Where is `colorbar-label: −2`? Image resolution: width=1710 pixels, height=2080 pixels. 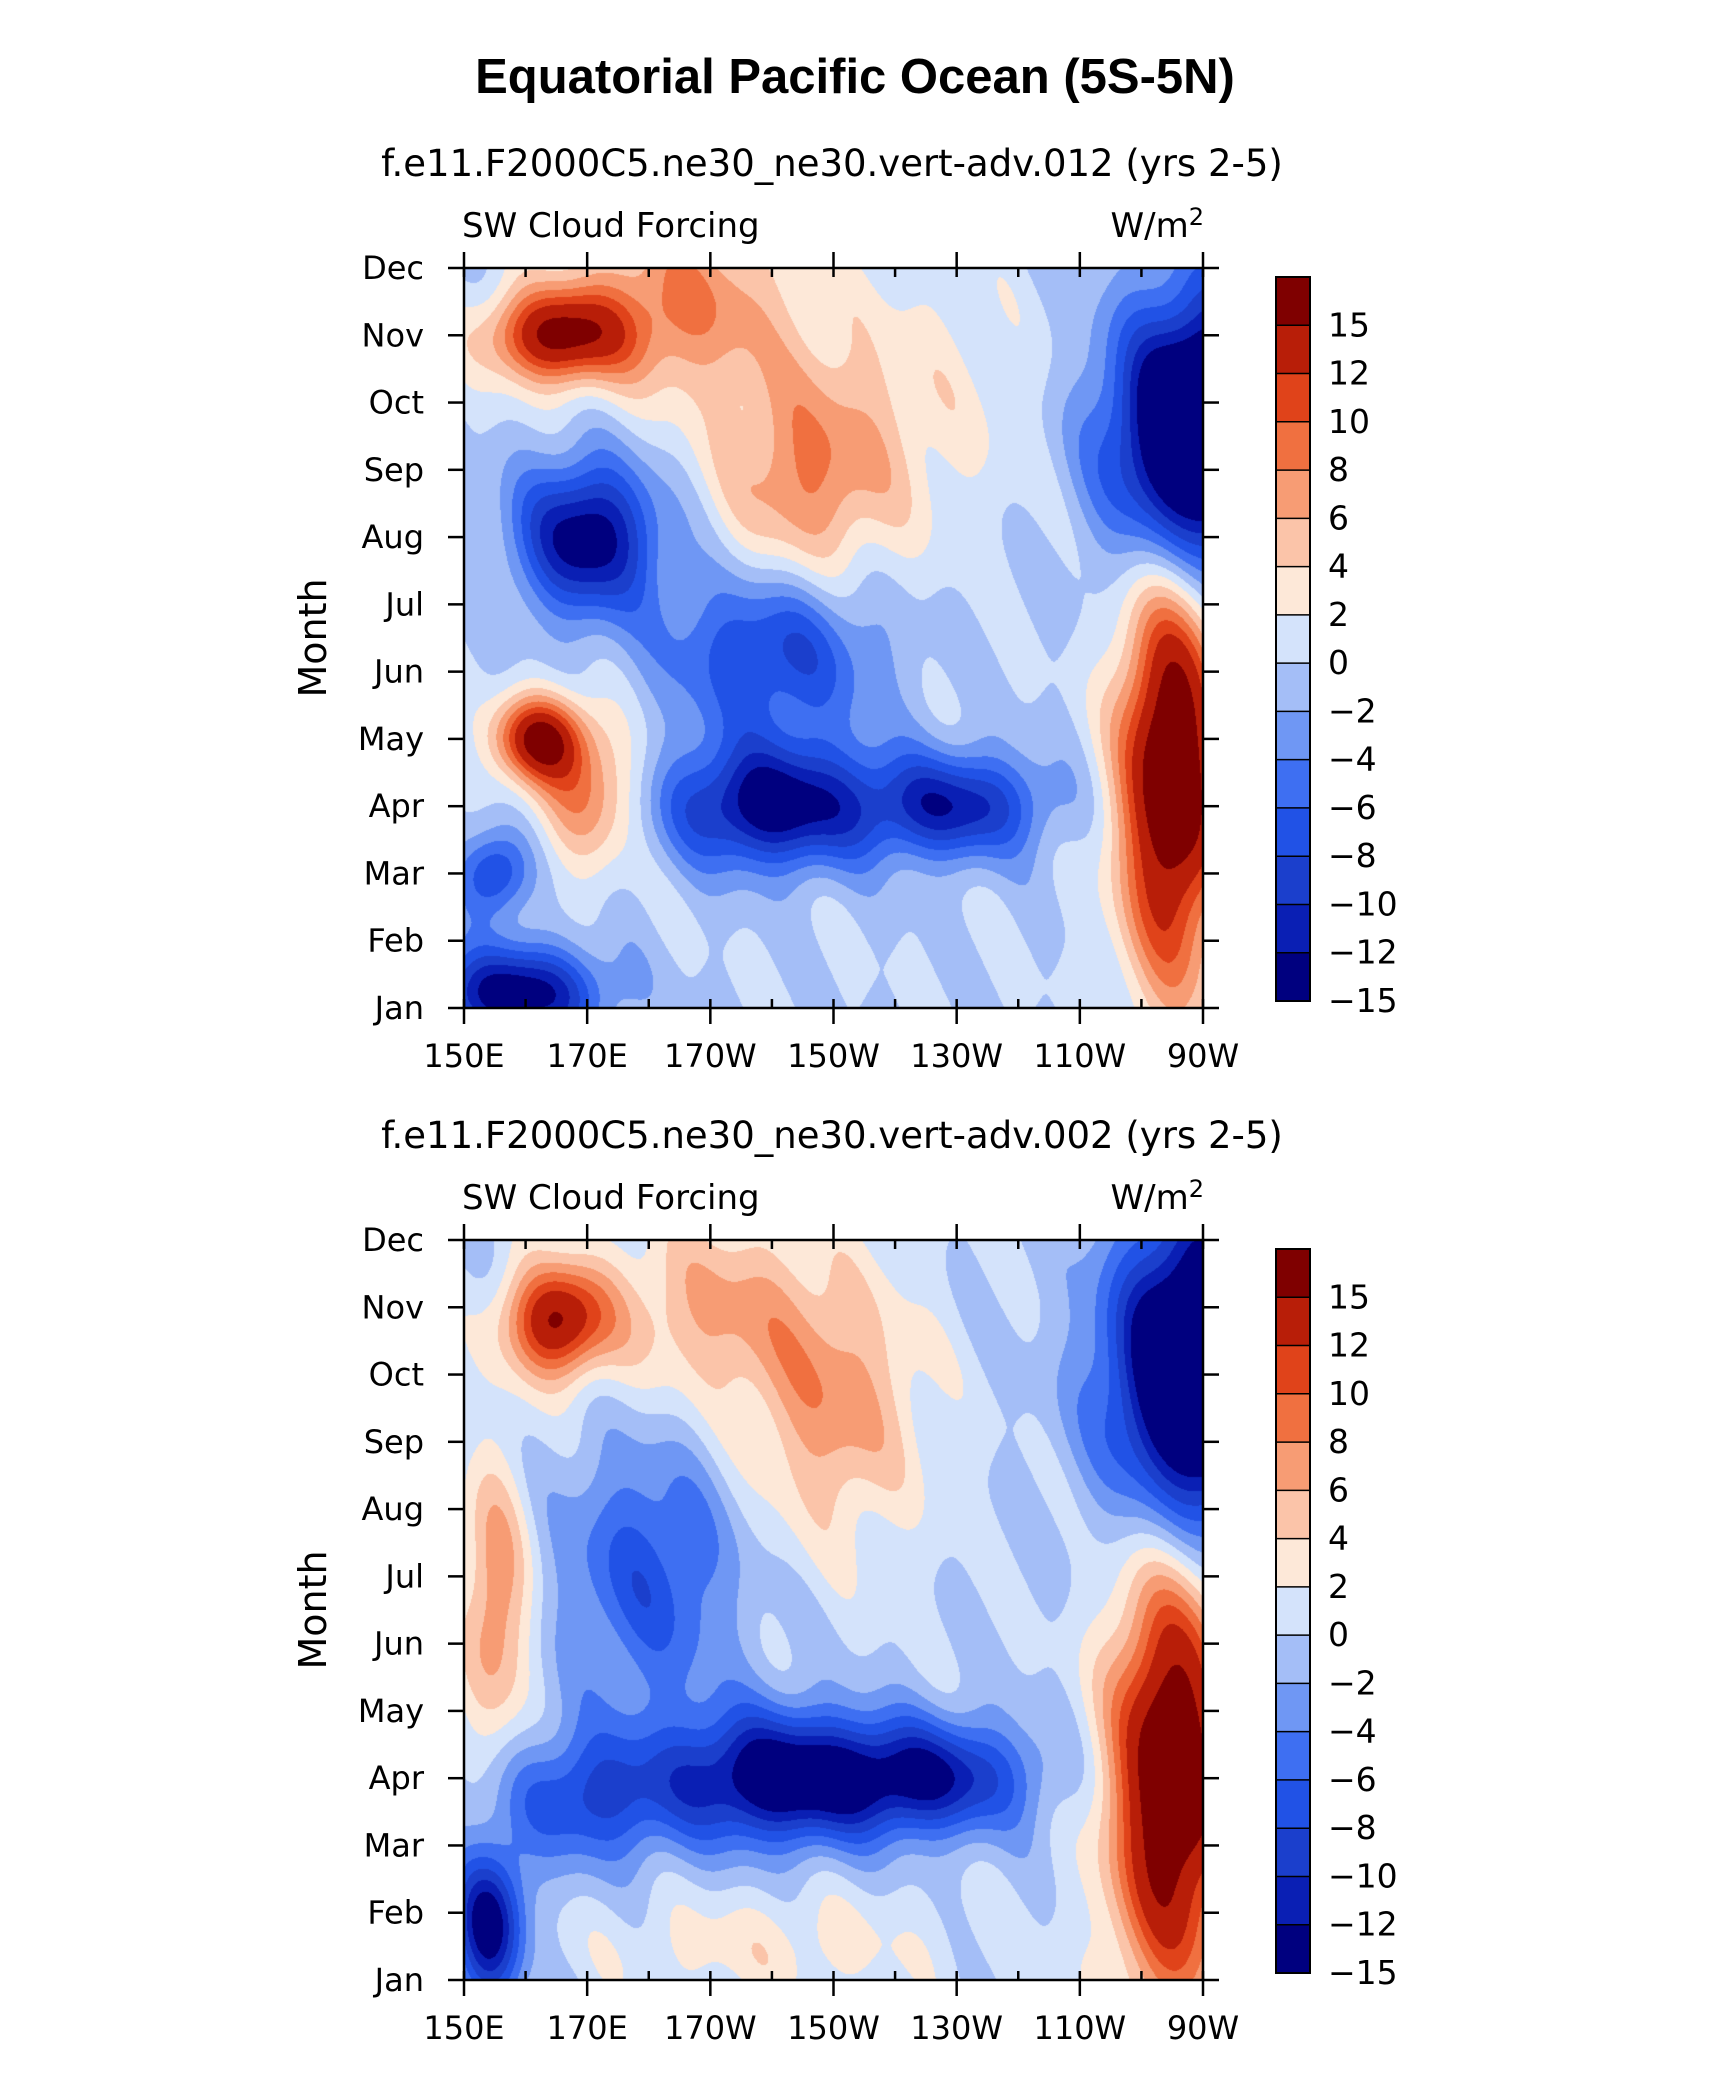
colorbar-label: −2 is located at coordinates (1352, 1682).